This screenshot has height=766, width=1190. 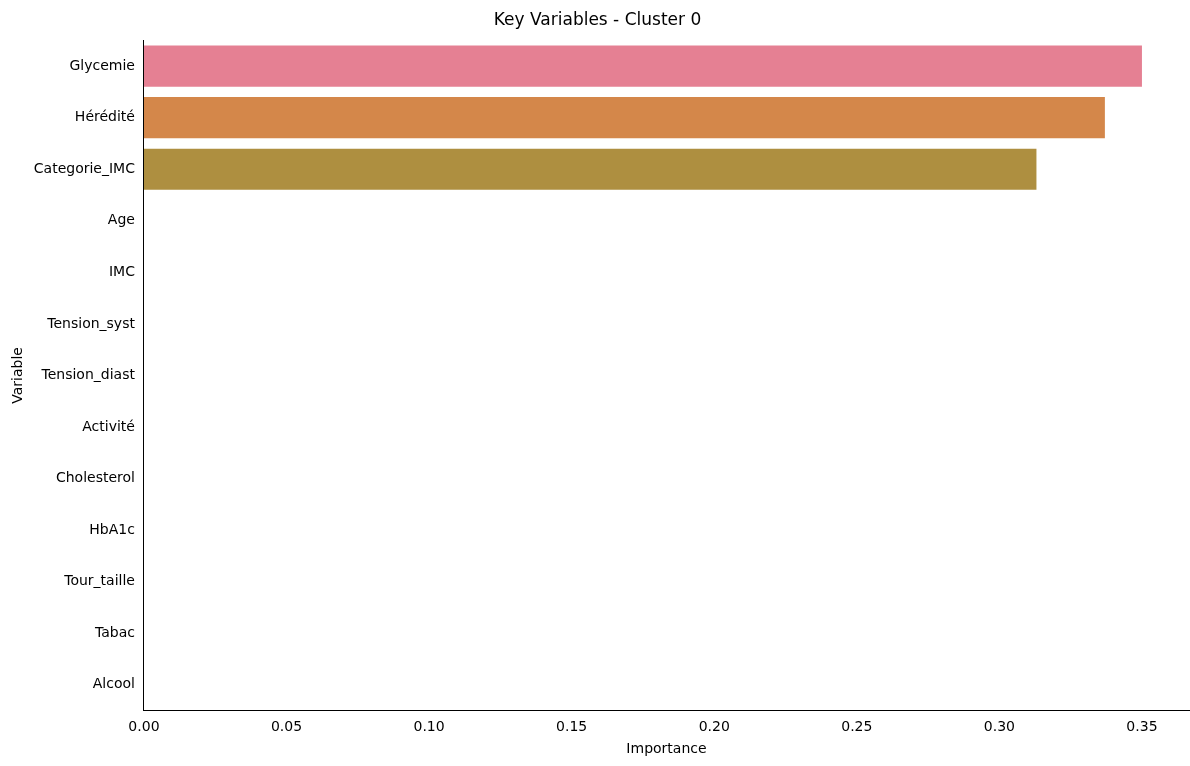 I want to click on x-tick-label: 0.35, so click(x=1142, y=726).